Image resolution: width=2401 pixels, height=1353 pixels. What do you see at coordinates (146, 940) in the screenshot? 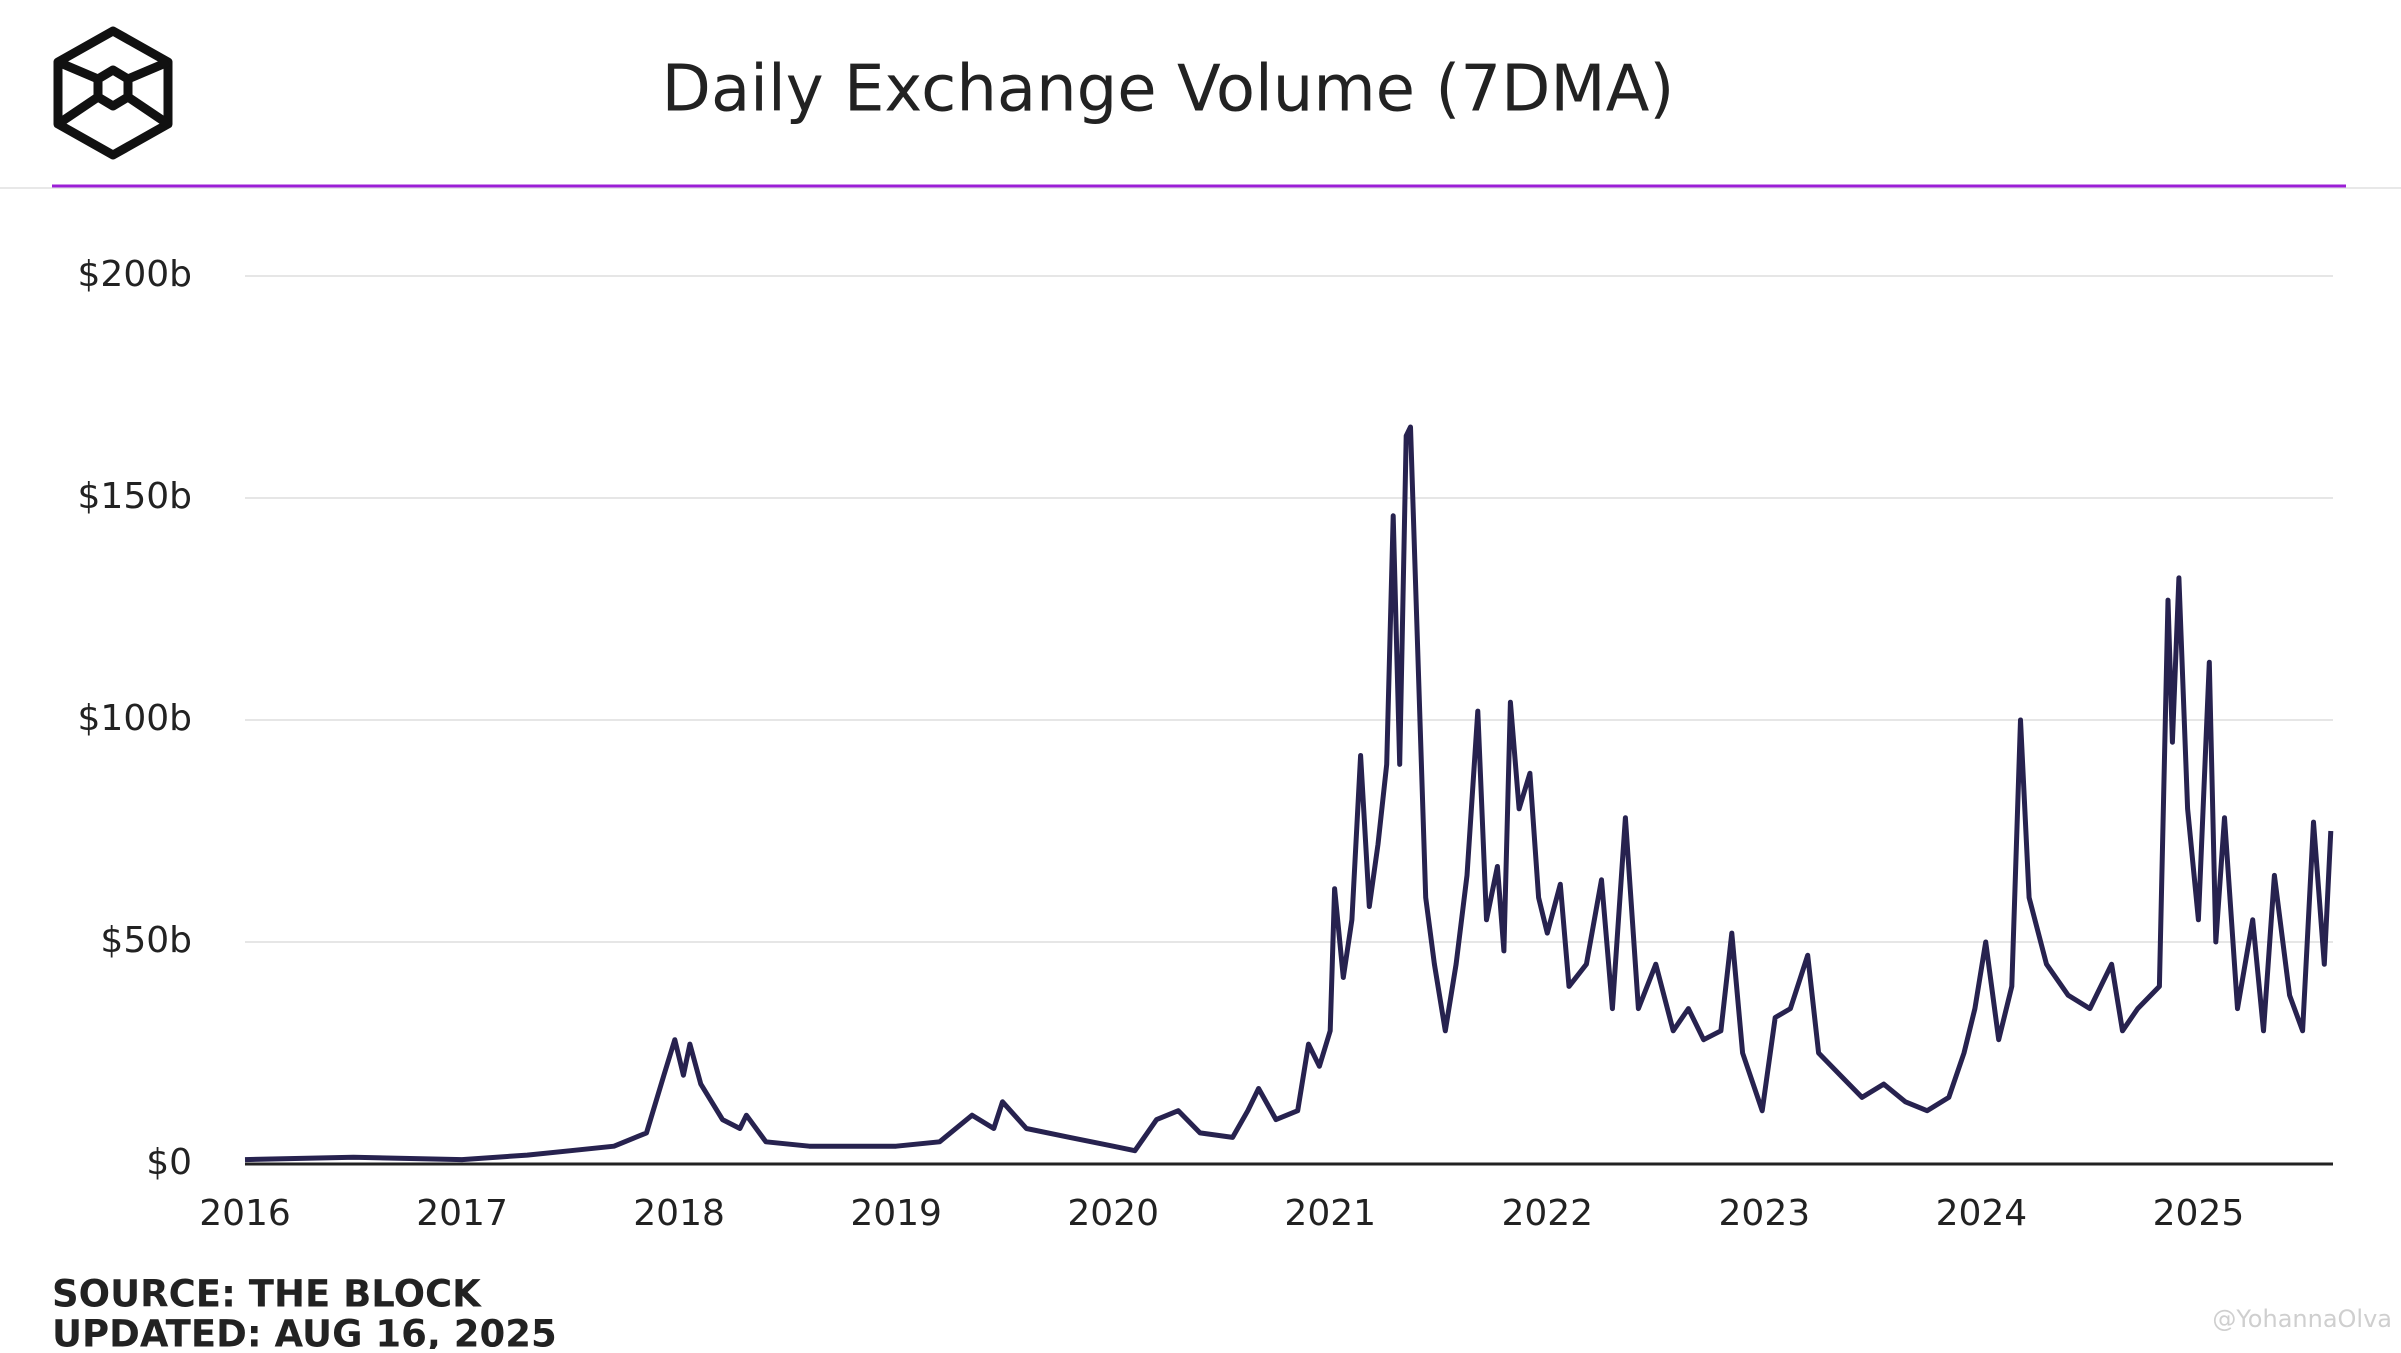
I see `y-tick-label: $50b` at bounding box center [146, 940].